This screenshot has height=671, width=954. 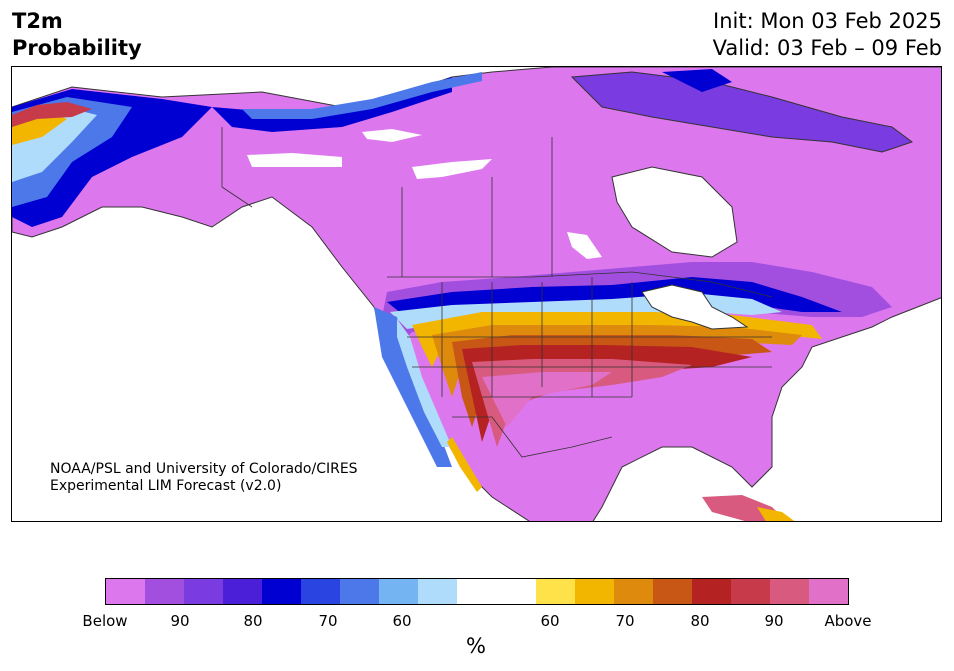 What do you see at coordinates (464, 464) in the screenshot?
I see `baja-band` at bounding box center [464, 464].